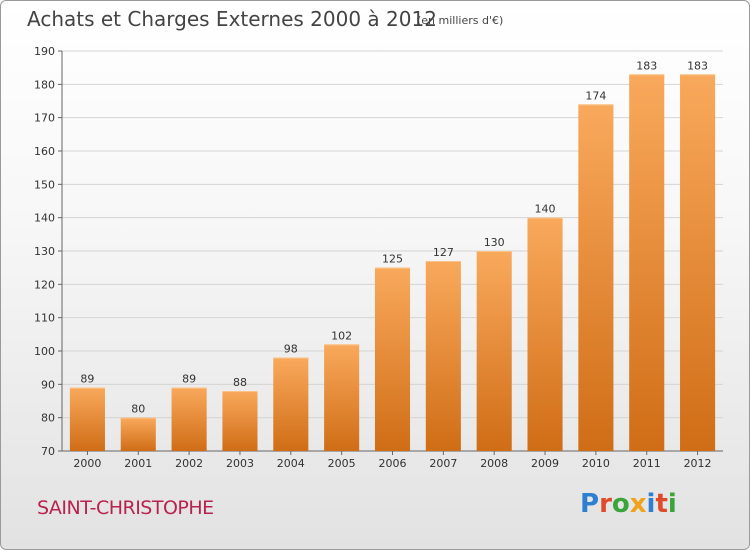  I want to click on x-tick-label: 2010, so click(596, 463).